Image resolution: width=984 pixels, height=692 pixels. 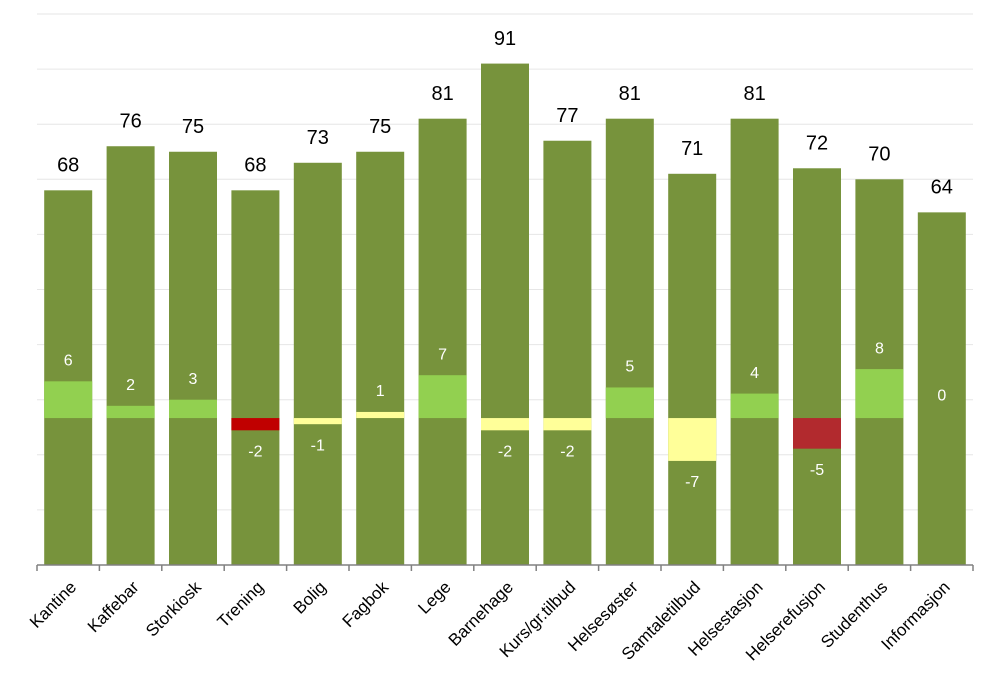 What do you see at coordinates (629, 367) in the screenshot?
I see `change-label: 5` at bounding box center [629, 367].